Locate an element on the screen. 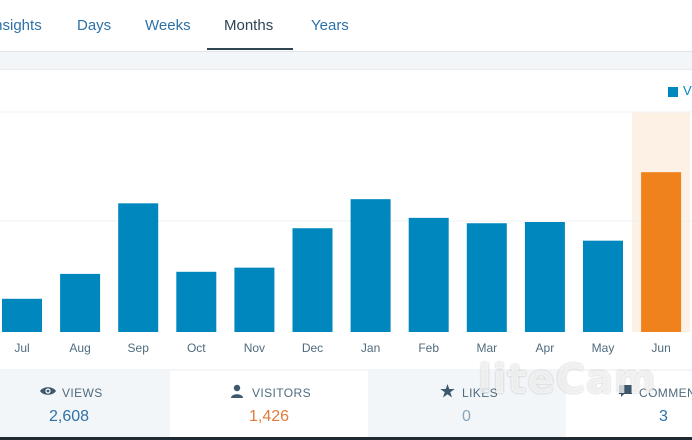  bar-dec is located at coordinates (312, 280).